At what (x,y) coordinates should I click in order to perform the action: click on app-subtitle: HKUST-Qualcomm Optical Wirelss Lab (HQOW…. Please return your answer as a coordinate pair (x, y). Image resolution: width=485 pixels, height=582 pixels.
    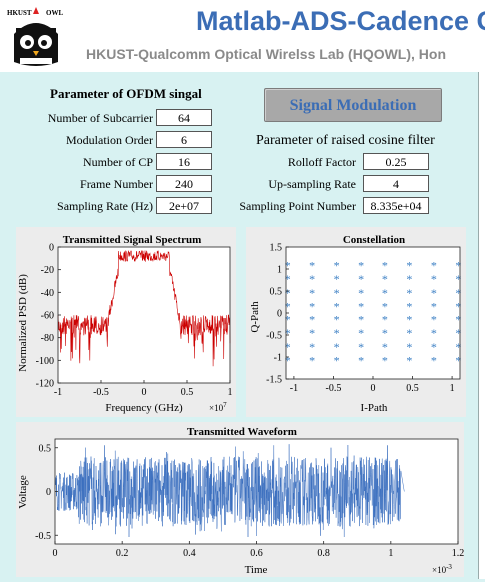
    Looking at the image, I should click on (266, 54).